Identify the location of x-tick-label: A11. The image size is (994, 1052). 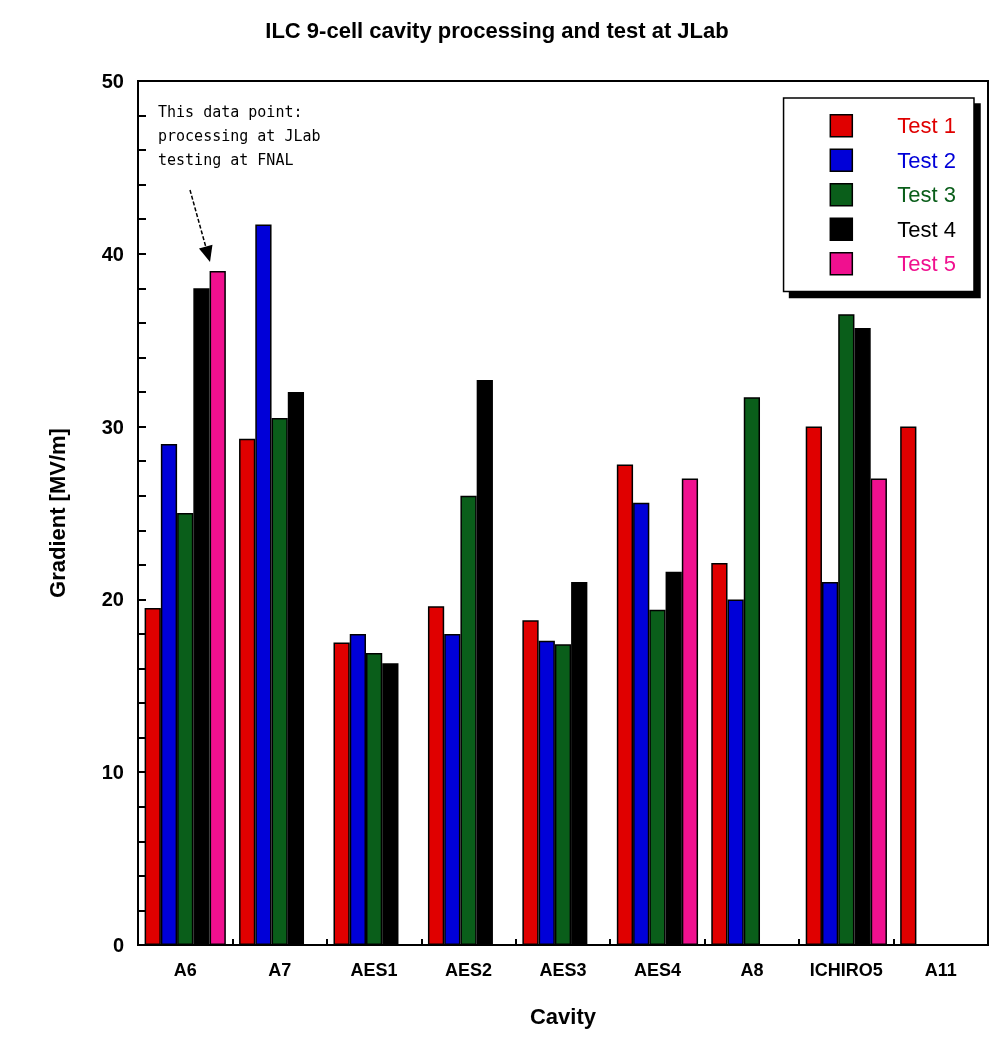
(940, 970).